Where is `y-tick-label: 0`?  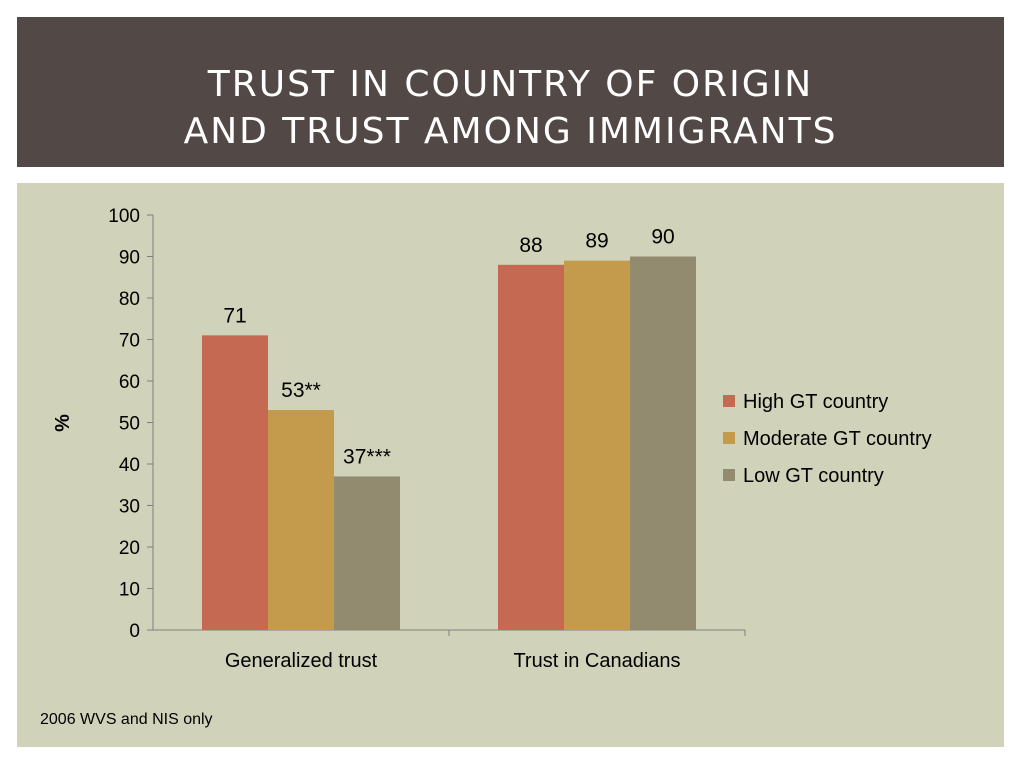 y-tick-label: 0 is located at coordinates (134, 631).